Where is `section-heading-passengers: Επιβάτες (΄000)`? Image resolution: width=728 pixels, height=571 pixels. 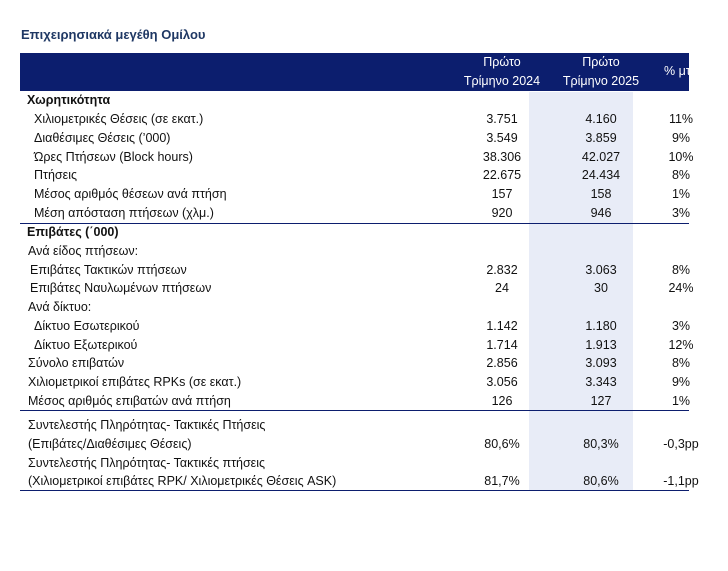 section-heading-passengers: Επιβάτες (΄000) is located at coordinates (354, 232).